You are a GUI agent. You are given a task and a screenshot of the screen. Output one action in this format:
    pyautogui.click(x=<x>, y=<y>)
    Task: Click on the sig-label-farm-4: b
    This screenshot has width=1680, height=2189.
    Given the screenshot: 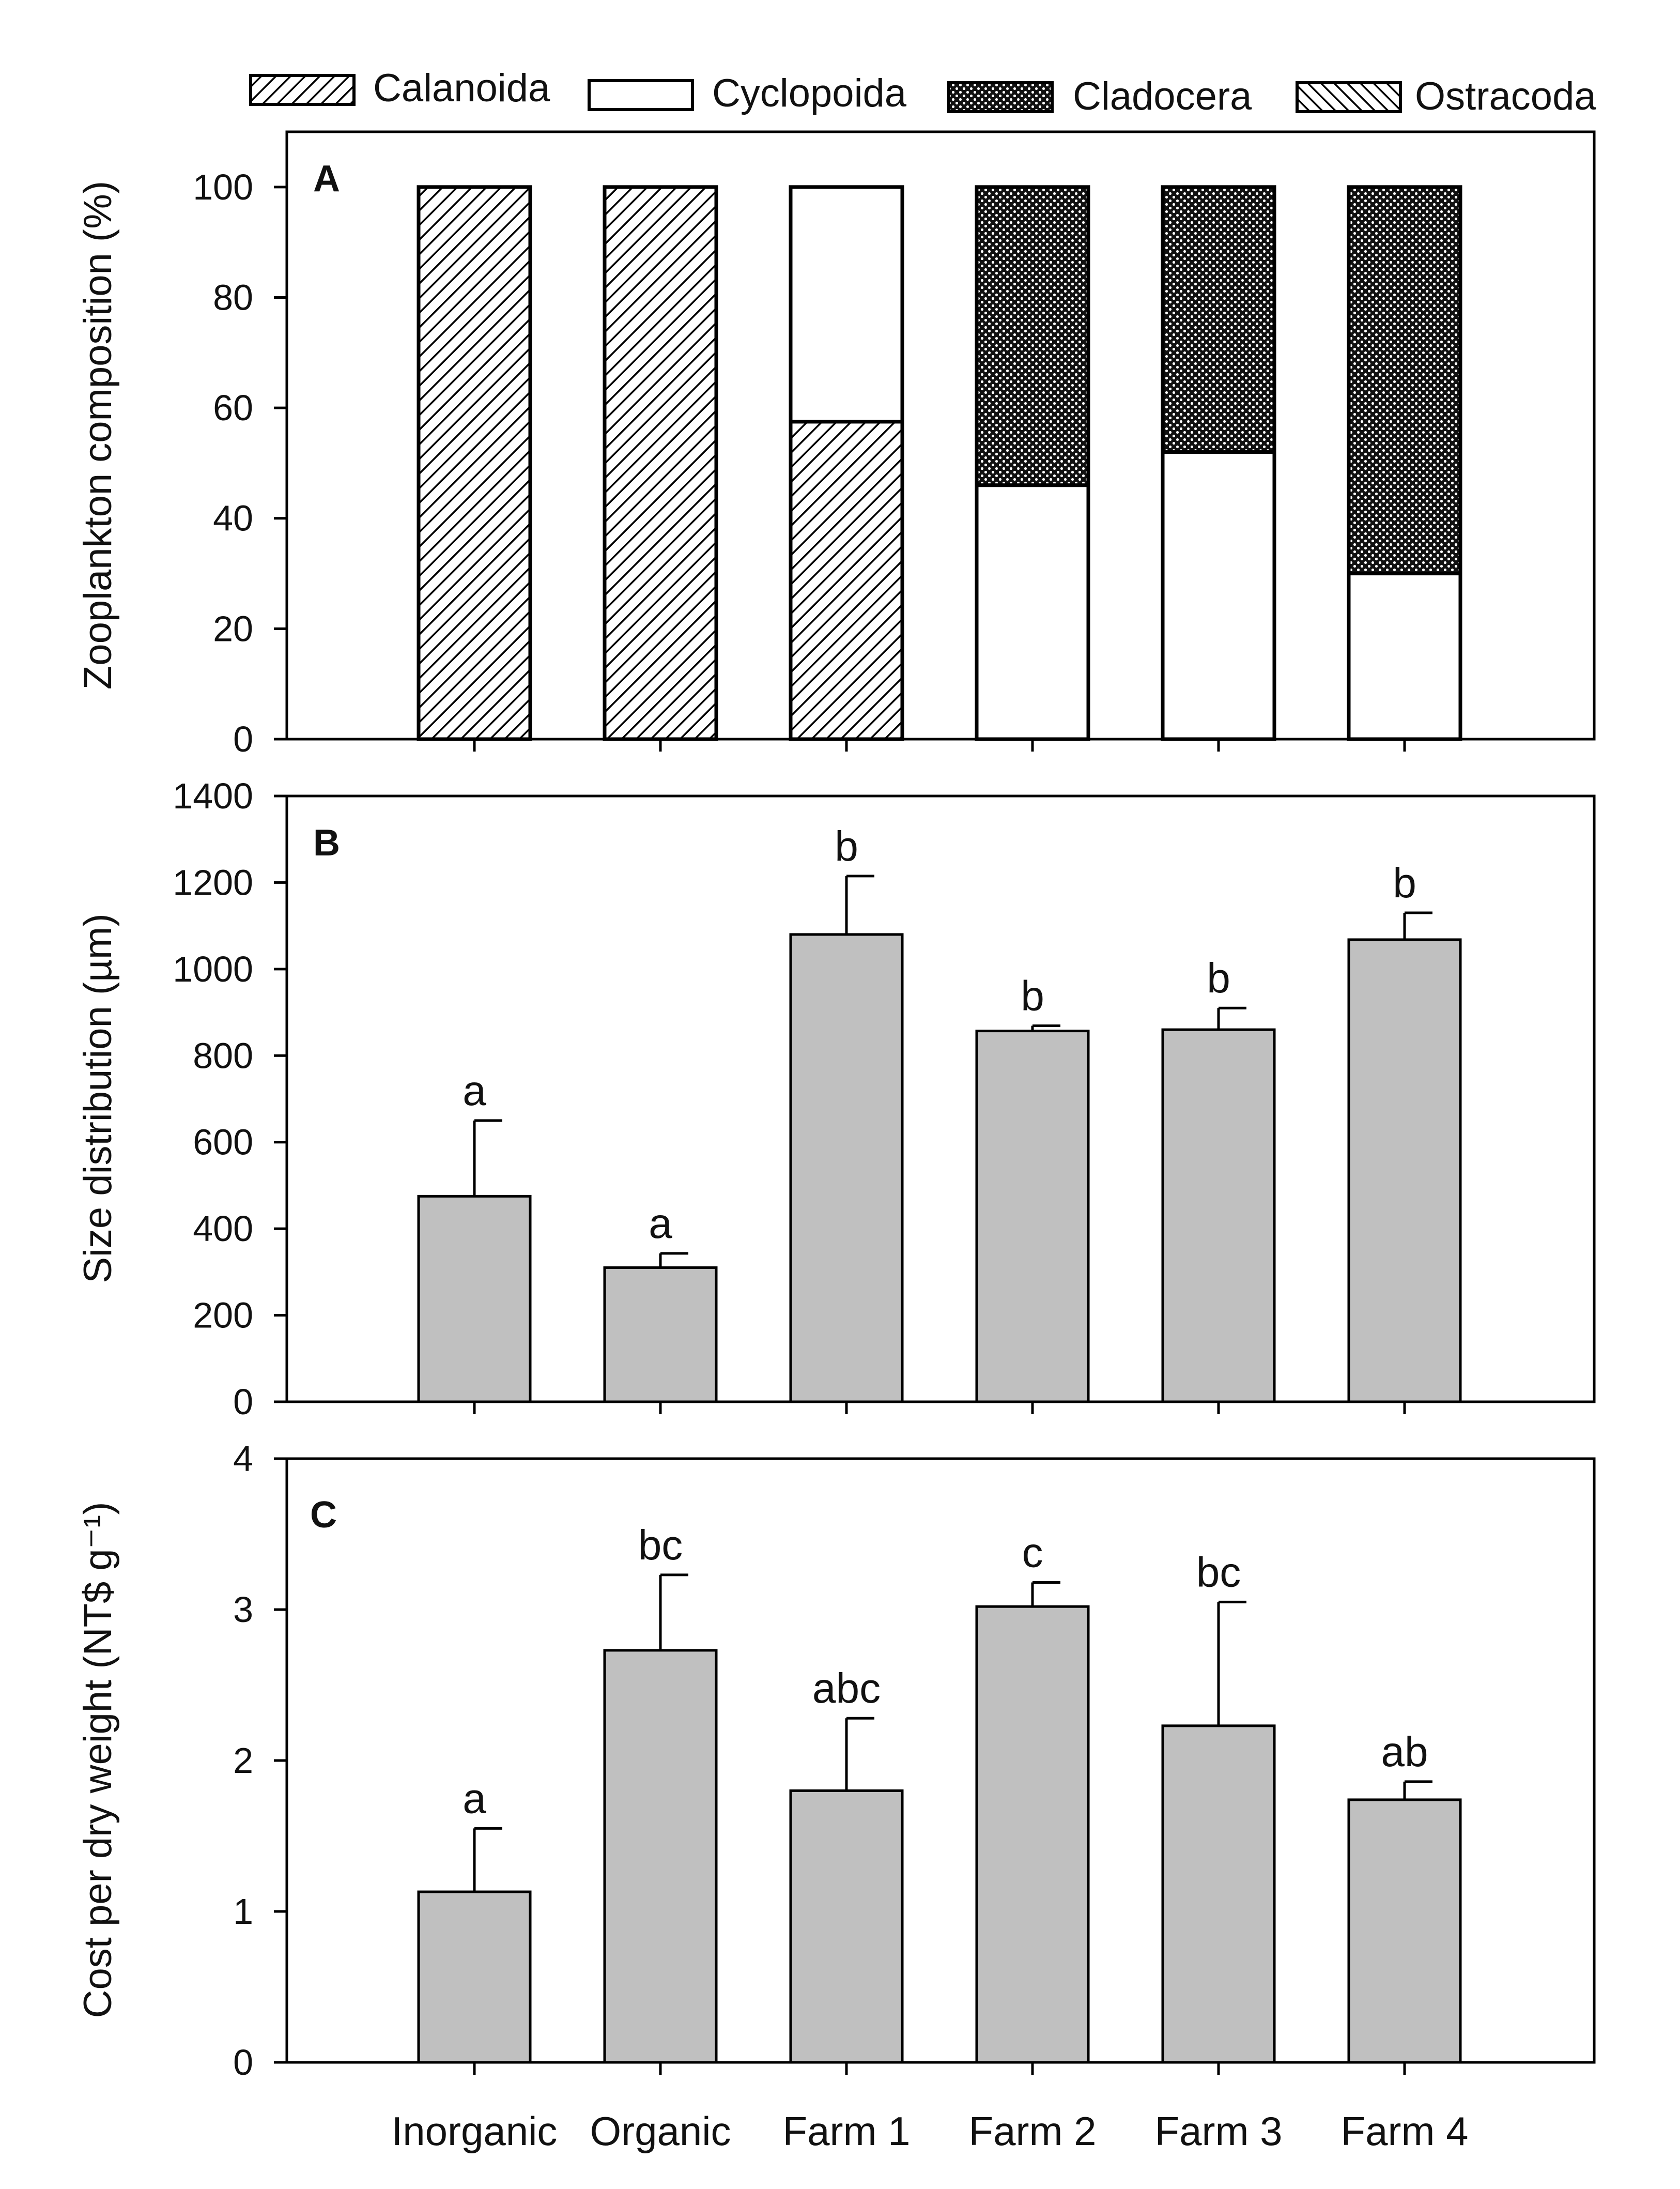 What is the action you would take?
    pyautogui.click(x=1404, y=883)
    